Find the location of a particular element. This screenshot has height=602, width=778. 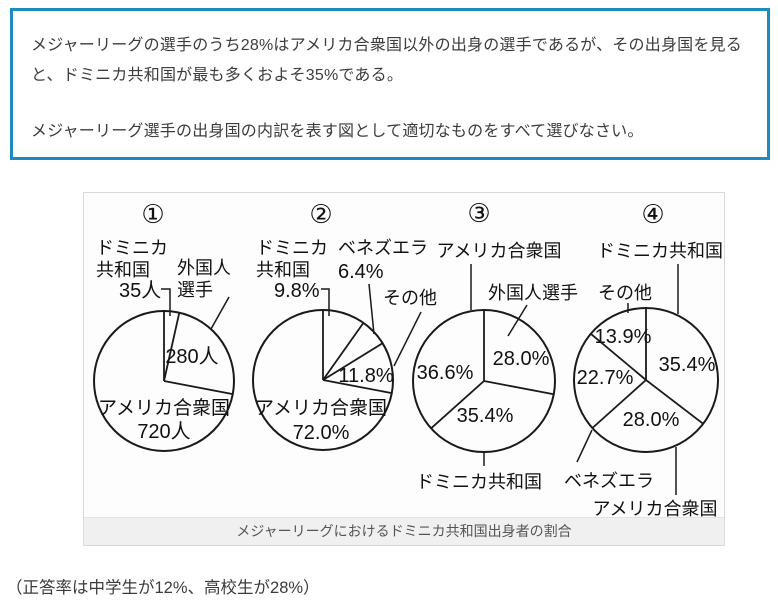

pie3-divider-dominican is located at coordinates (457, 404).